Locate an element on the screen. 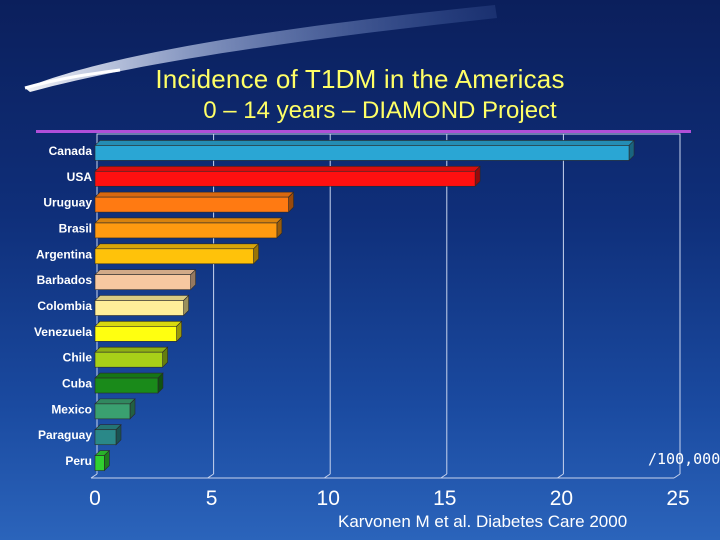  source-citation: Karvonen M et al. Diabetes Care 2000 is located at coordinates (483, 521).